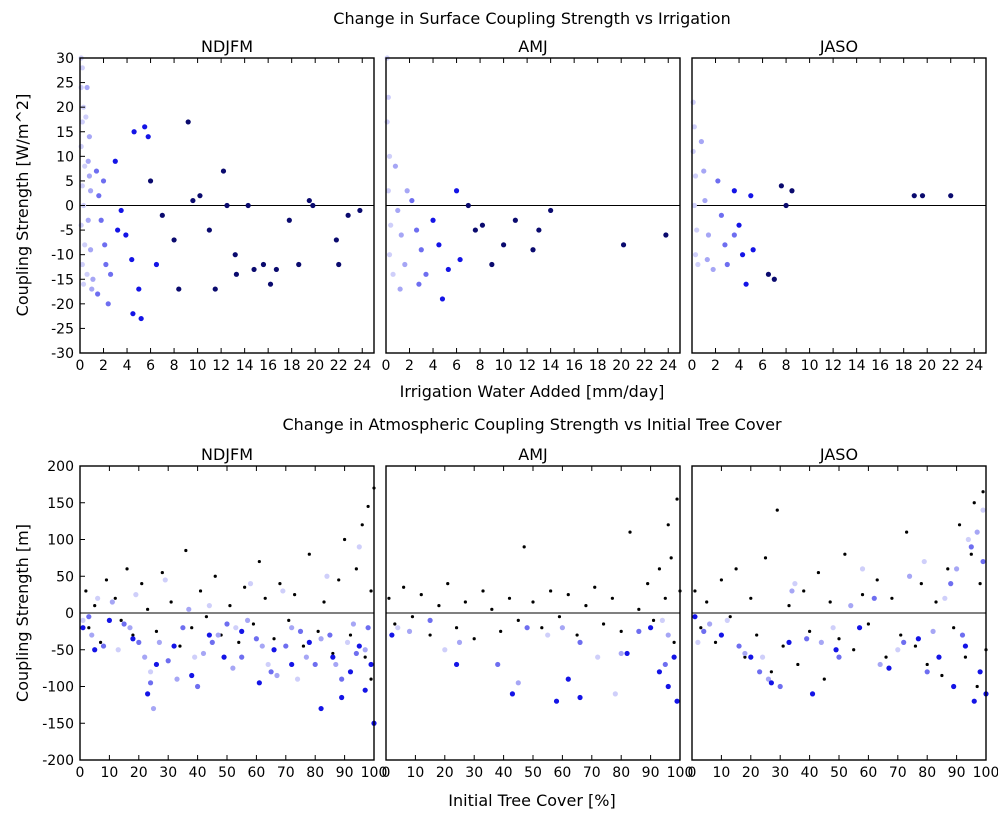  Describe the element at coordinates (103, 366) in the screenshot. I see `x-tick-label: 2` at that location.